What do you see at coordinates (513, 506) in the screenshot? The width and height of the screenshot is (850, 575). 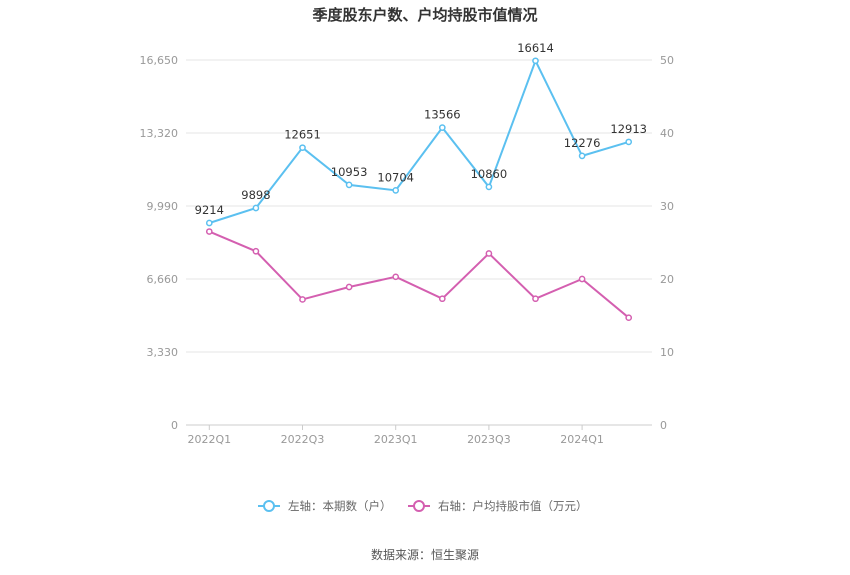 I see `legend-label: 右轴：户均持股市值（万元）` at bounding box center [513, 506].